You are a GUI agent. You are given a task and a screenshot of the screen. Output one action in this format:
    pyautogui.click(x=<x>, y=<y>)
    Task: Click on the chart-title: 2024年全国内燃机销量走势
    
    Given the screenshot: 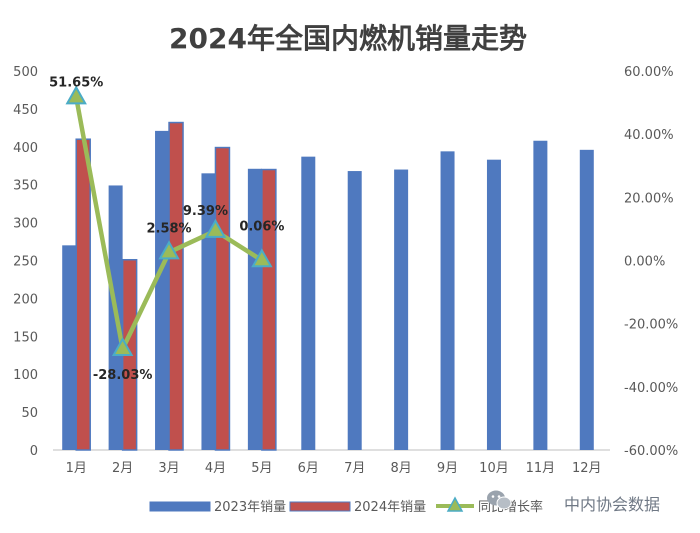 What is the action you would take?
    pyautogui.click(x=348, y=38)
    